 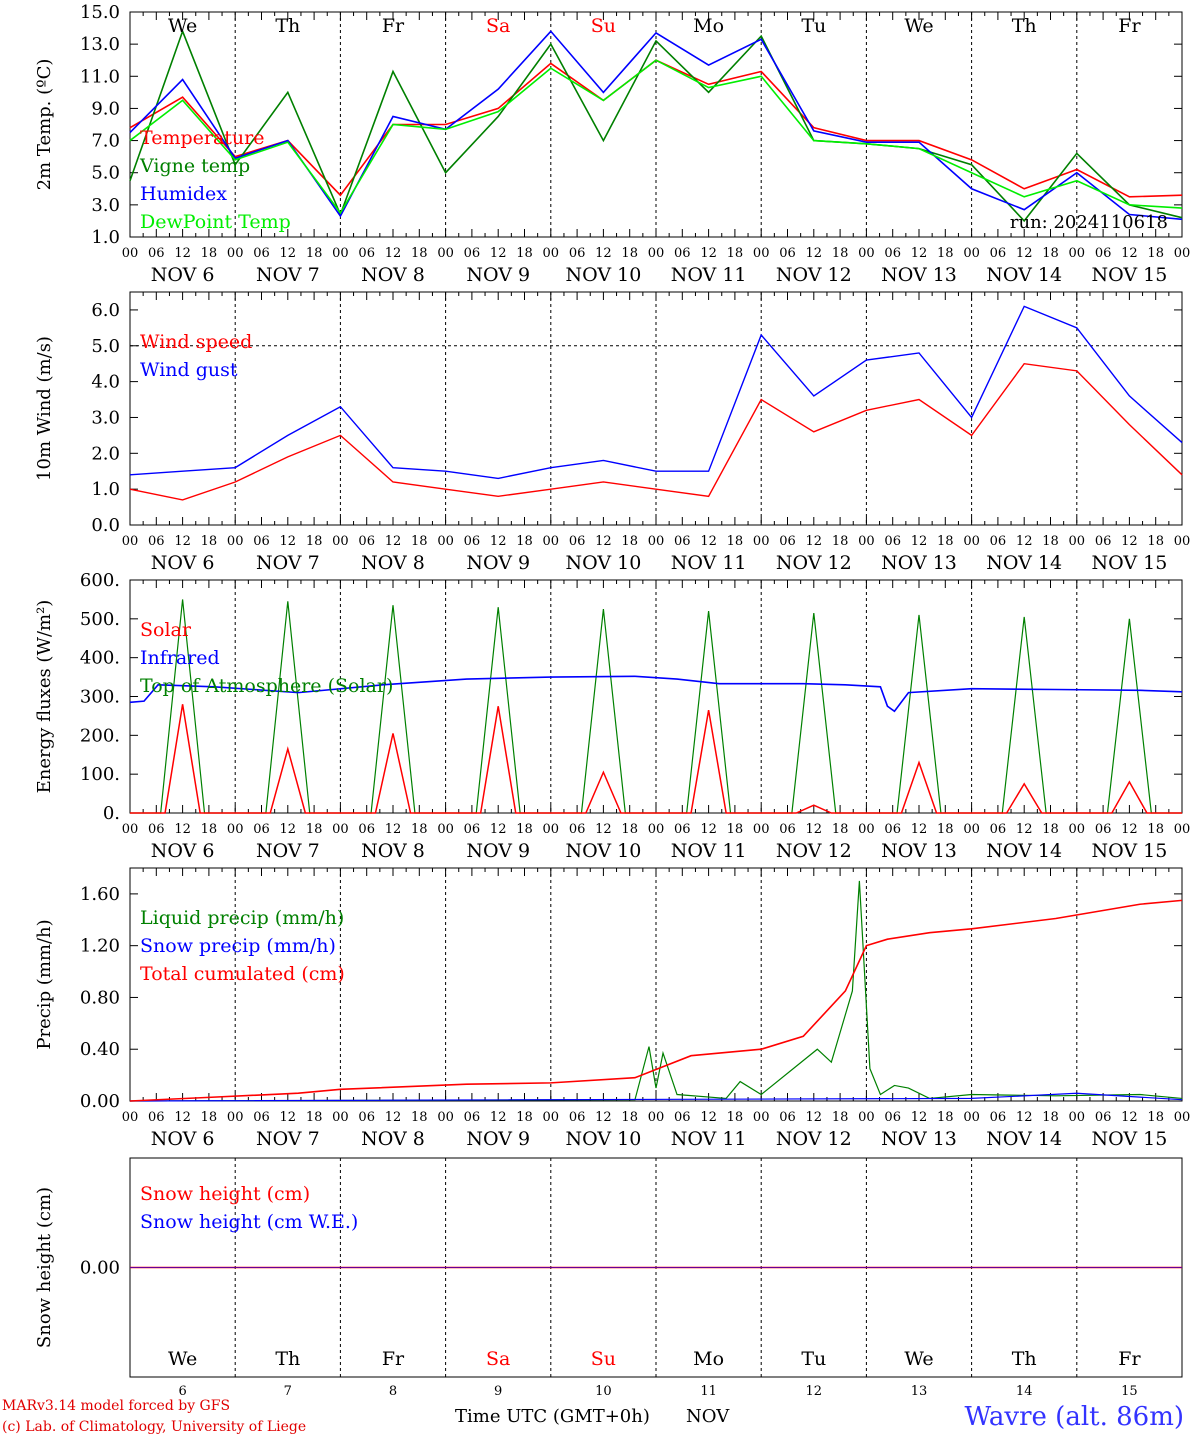 I want to click on legend-top-of-atmosphere-solar-: Top of Atmosphere (Solar), so click(x=266, y=686).